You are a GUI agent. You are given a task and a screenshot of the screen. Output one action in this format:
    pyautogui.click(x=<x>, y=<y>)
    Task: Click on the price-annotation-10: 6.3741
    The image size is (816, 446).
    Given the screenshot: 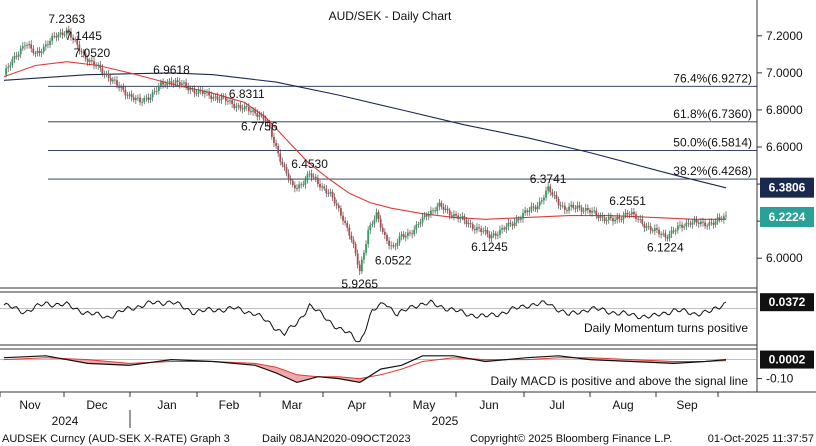 What is the action you would take?
    pyautogui.click(x=548, y=179)
    